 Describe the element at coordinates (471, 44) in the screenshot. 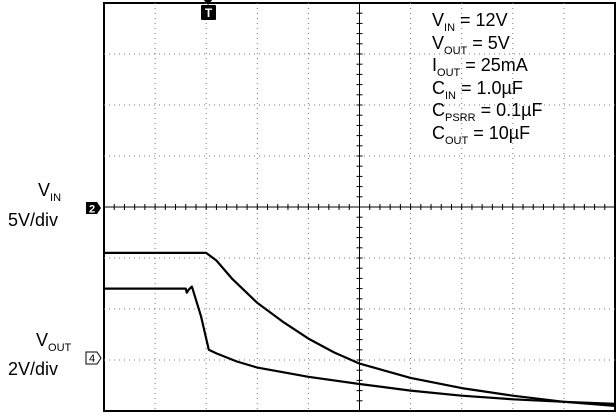

I see `condition-vout: VOUT = 5V` at that location.